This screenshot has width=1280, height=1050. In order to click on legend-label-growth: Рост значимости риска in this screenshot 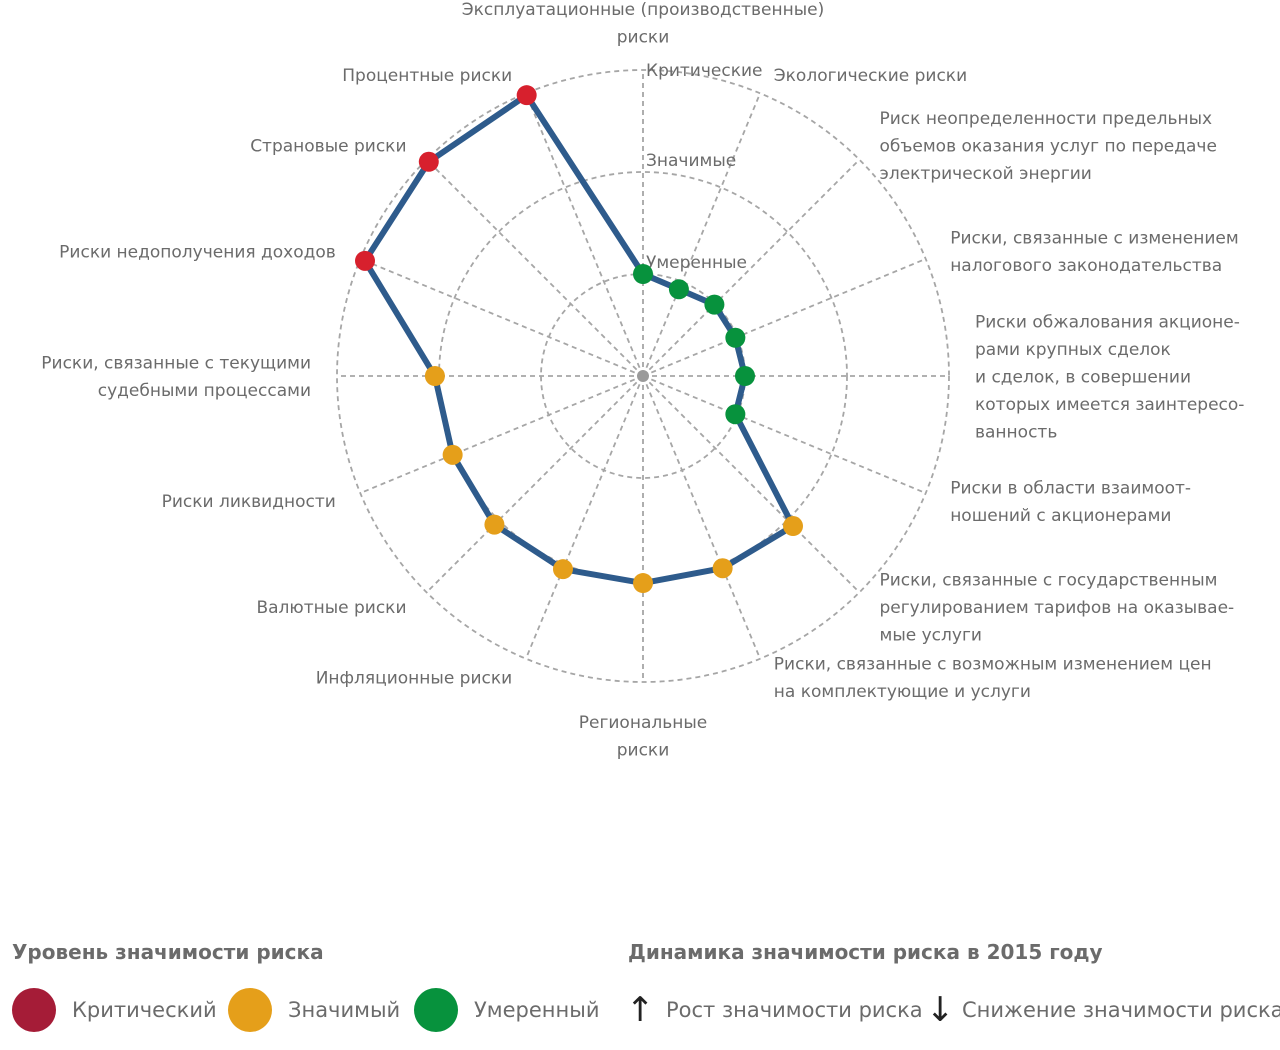, I will do `click(794, 1010)`.